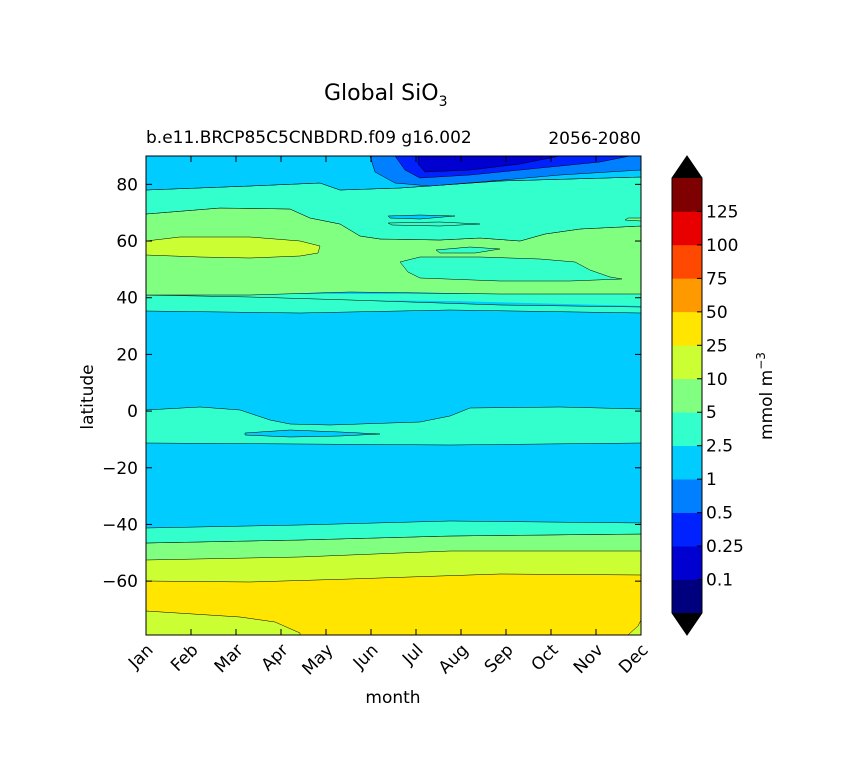 The width and height of the screenshot is (855, 783). What do you see at coordinates (233, 247) in the screenshot?
I see `level-10-25-north` at bounding box center [233, 247].